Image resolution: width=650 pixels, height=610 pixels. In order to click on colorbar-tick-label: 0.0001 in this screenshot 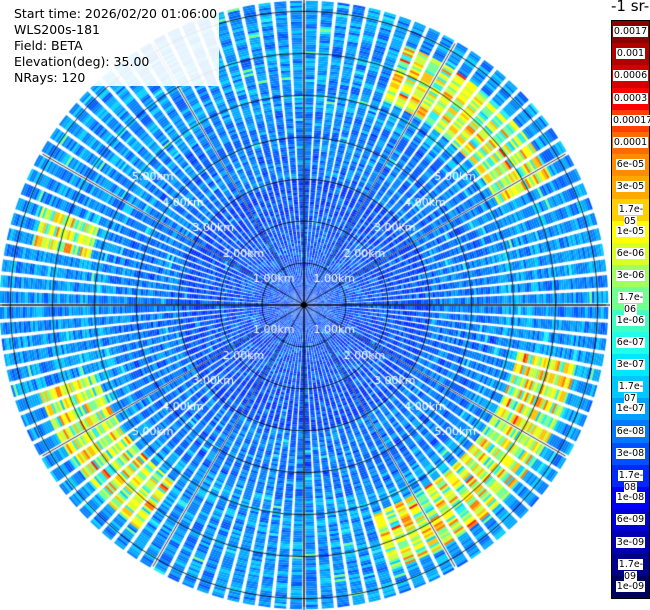, I will do `click(630, 143)`.